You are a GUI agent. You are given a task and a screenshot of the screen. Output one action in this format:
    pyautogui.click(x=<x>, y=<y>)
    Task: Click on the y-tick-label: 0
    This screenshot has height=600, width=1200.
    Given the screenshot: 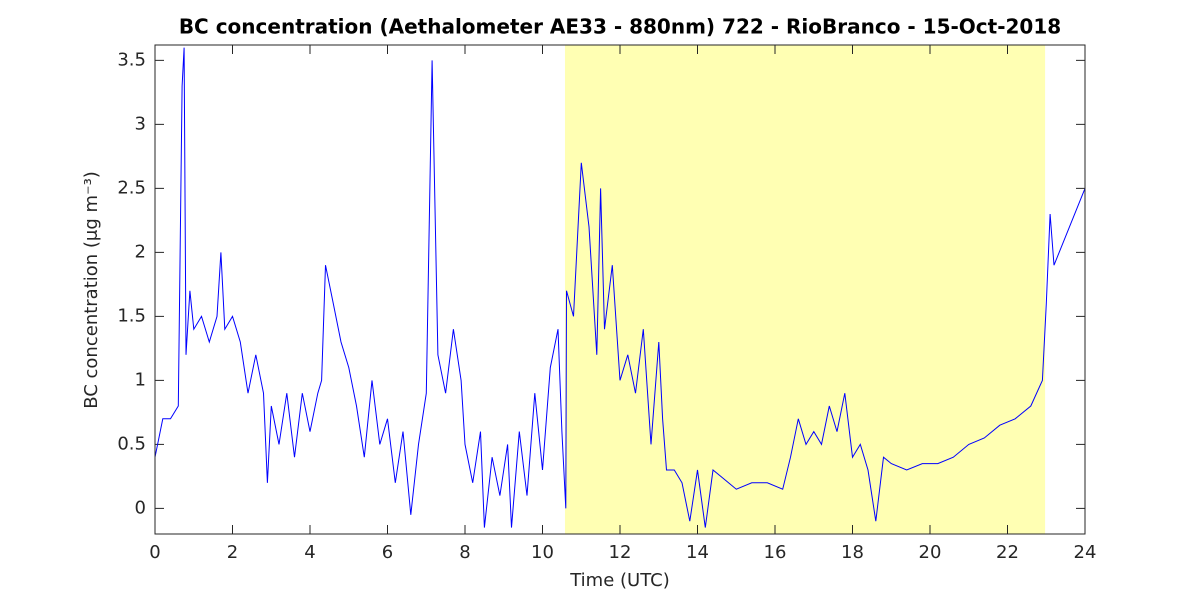 What is the action you would take?
    pyautogui.click(x=140, y=507)
    